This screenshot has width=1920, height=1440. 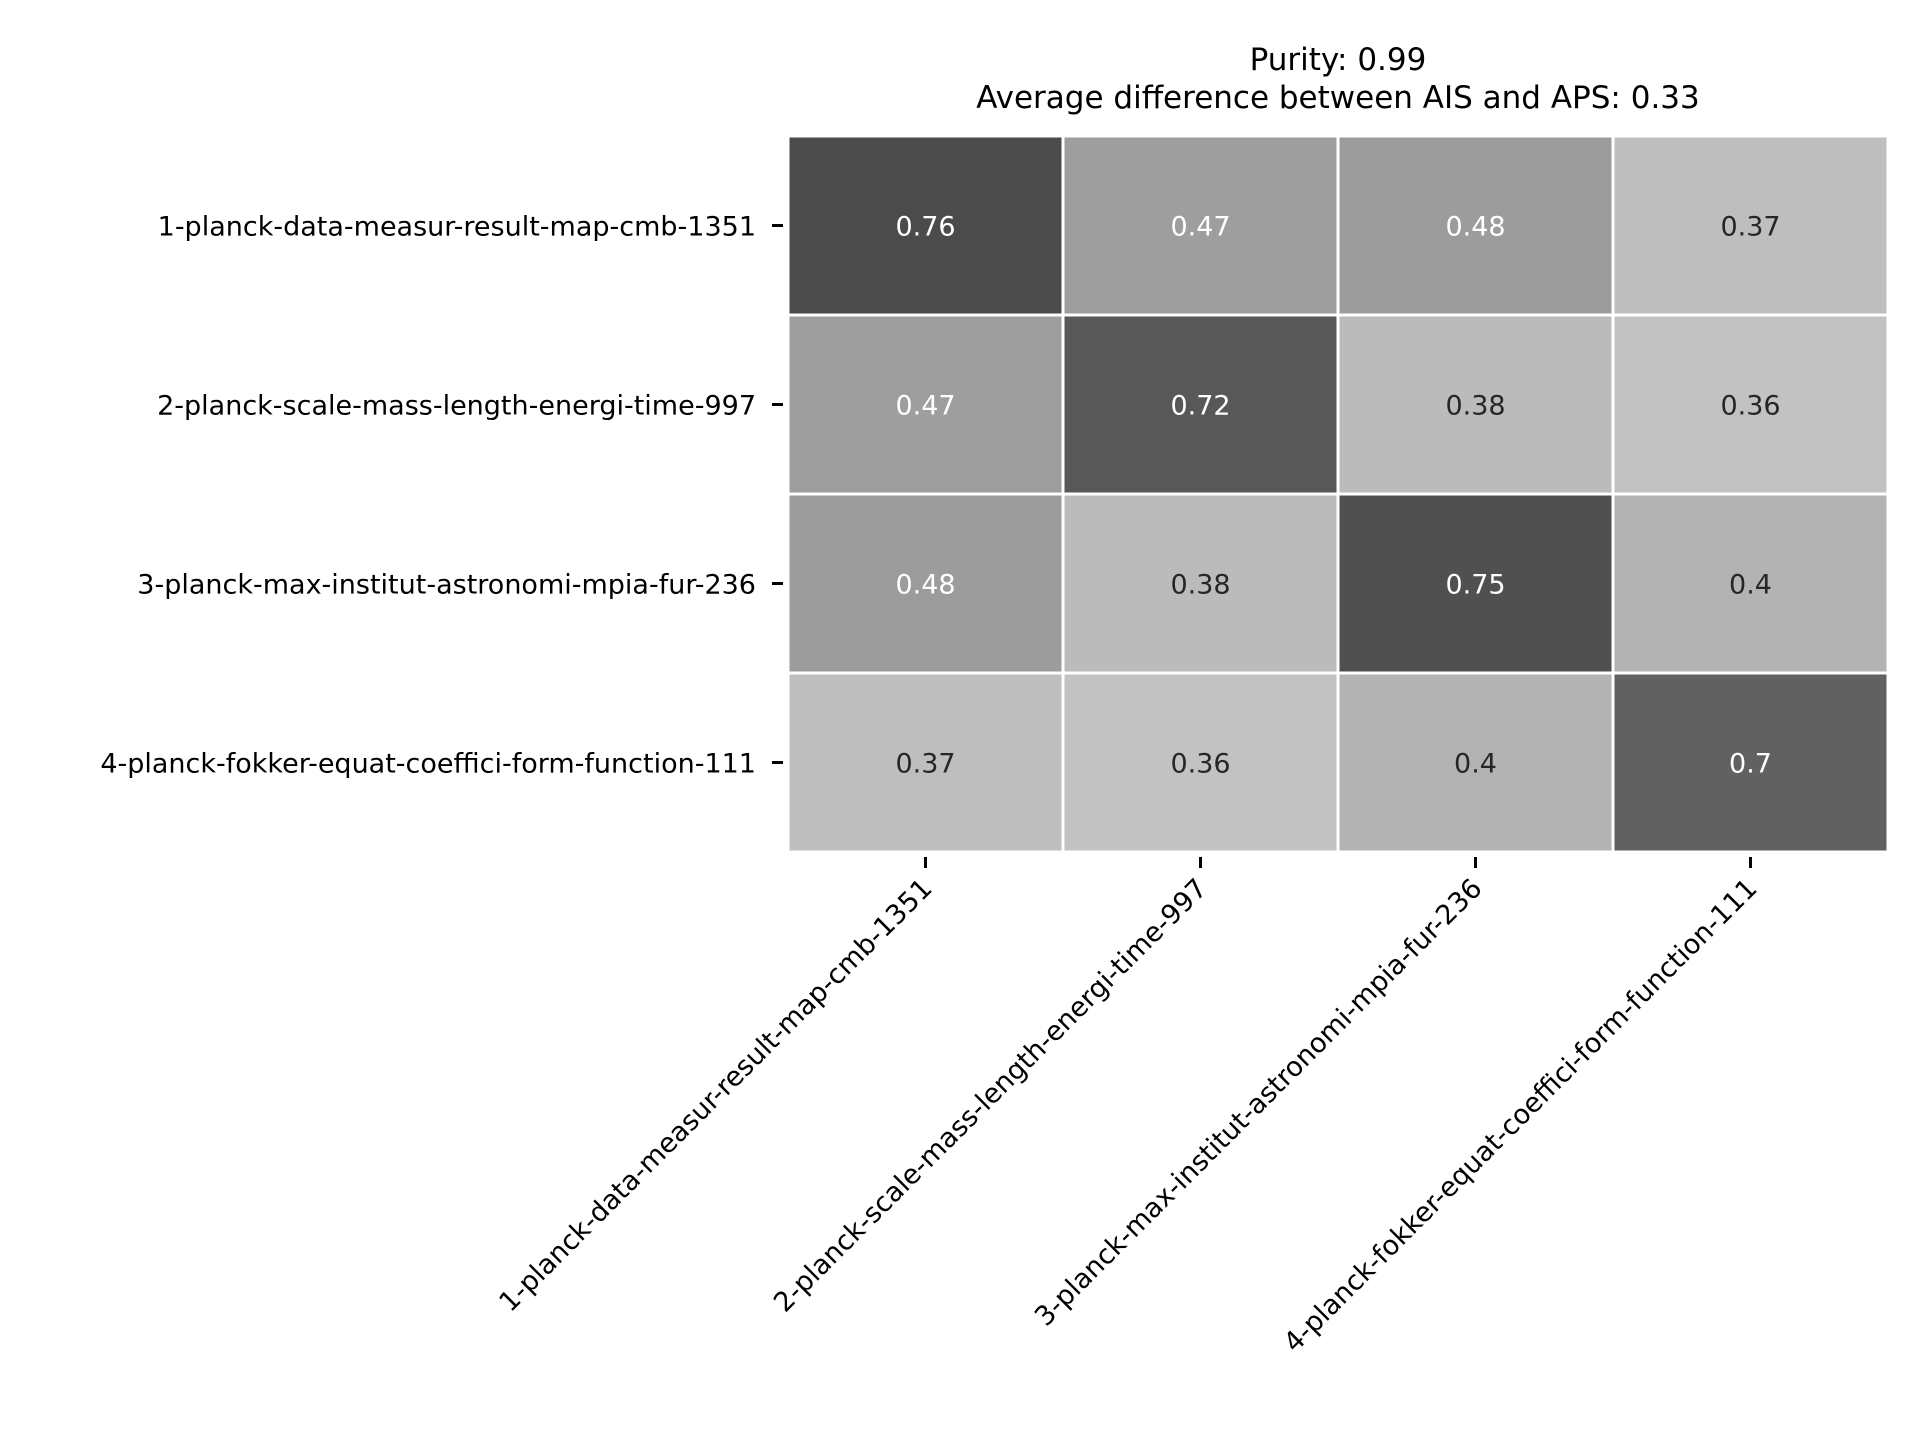 I want to click on cell-value-label: 0.76, so click(x=925, y=227).